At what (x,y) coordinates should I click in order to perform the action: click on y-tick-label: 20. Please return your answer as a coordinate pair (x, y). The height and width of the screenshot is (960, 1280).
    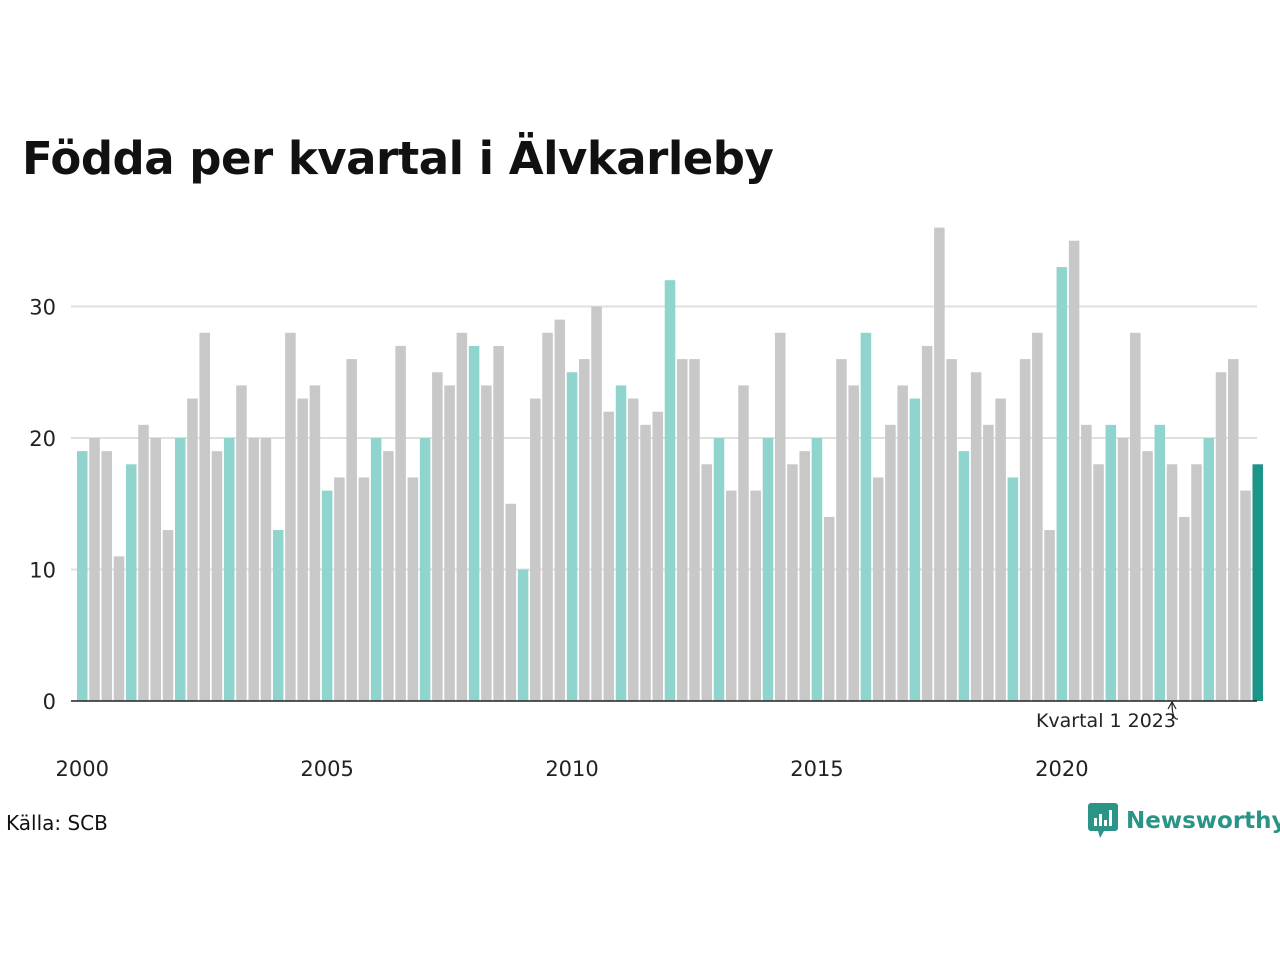
    Looking at the image, I should click on (42, 439).